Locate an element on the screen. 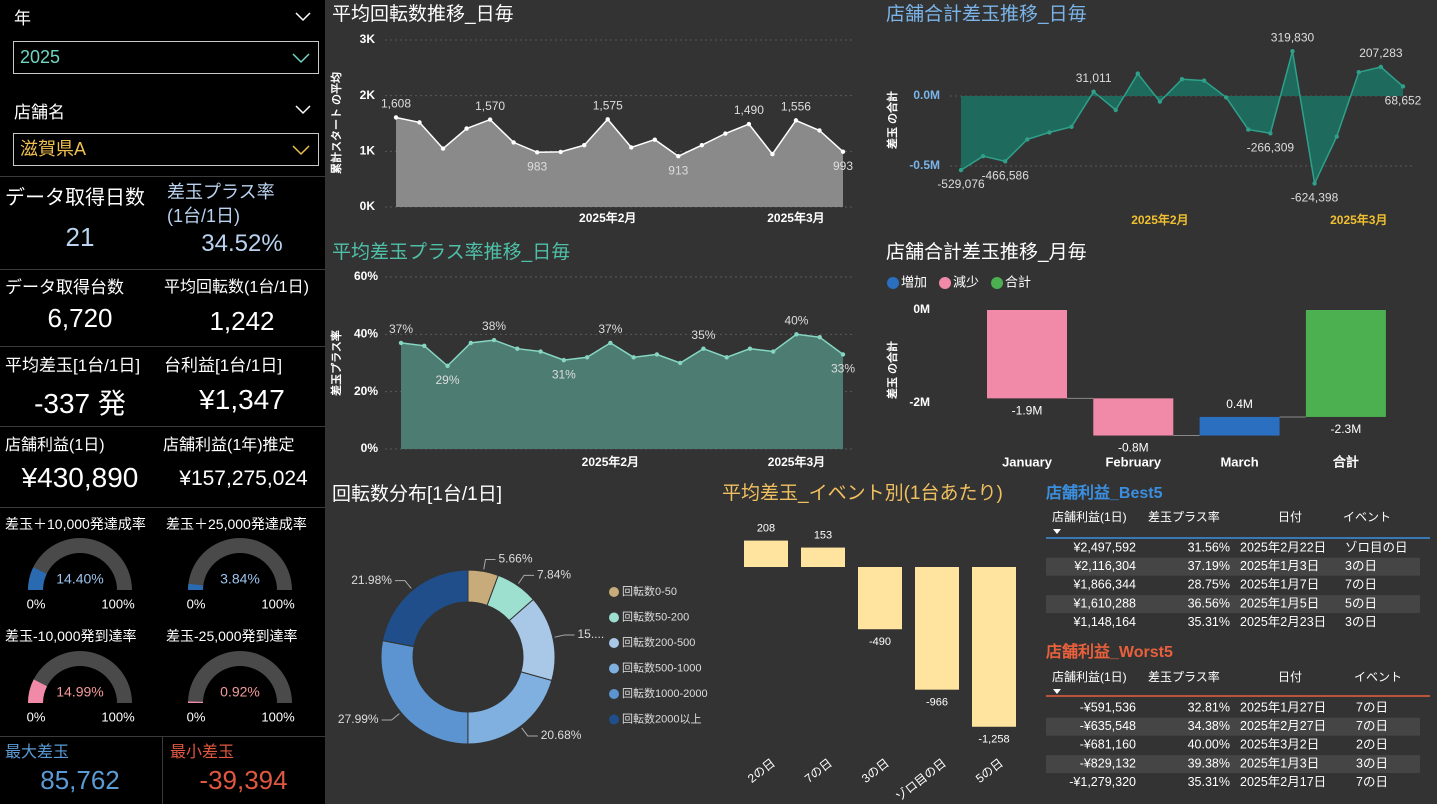  data-label: 1,575 is located at coordinates (608, 105).